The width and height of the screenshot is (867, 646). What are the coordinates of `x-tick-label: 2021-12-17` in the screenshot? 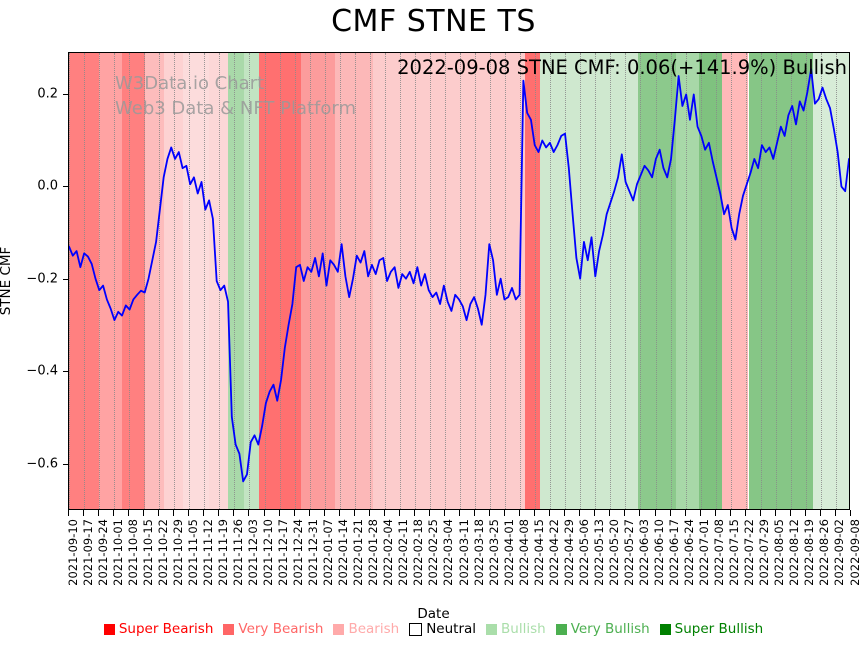 It's located at (283, 552).